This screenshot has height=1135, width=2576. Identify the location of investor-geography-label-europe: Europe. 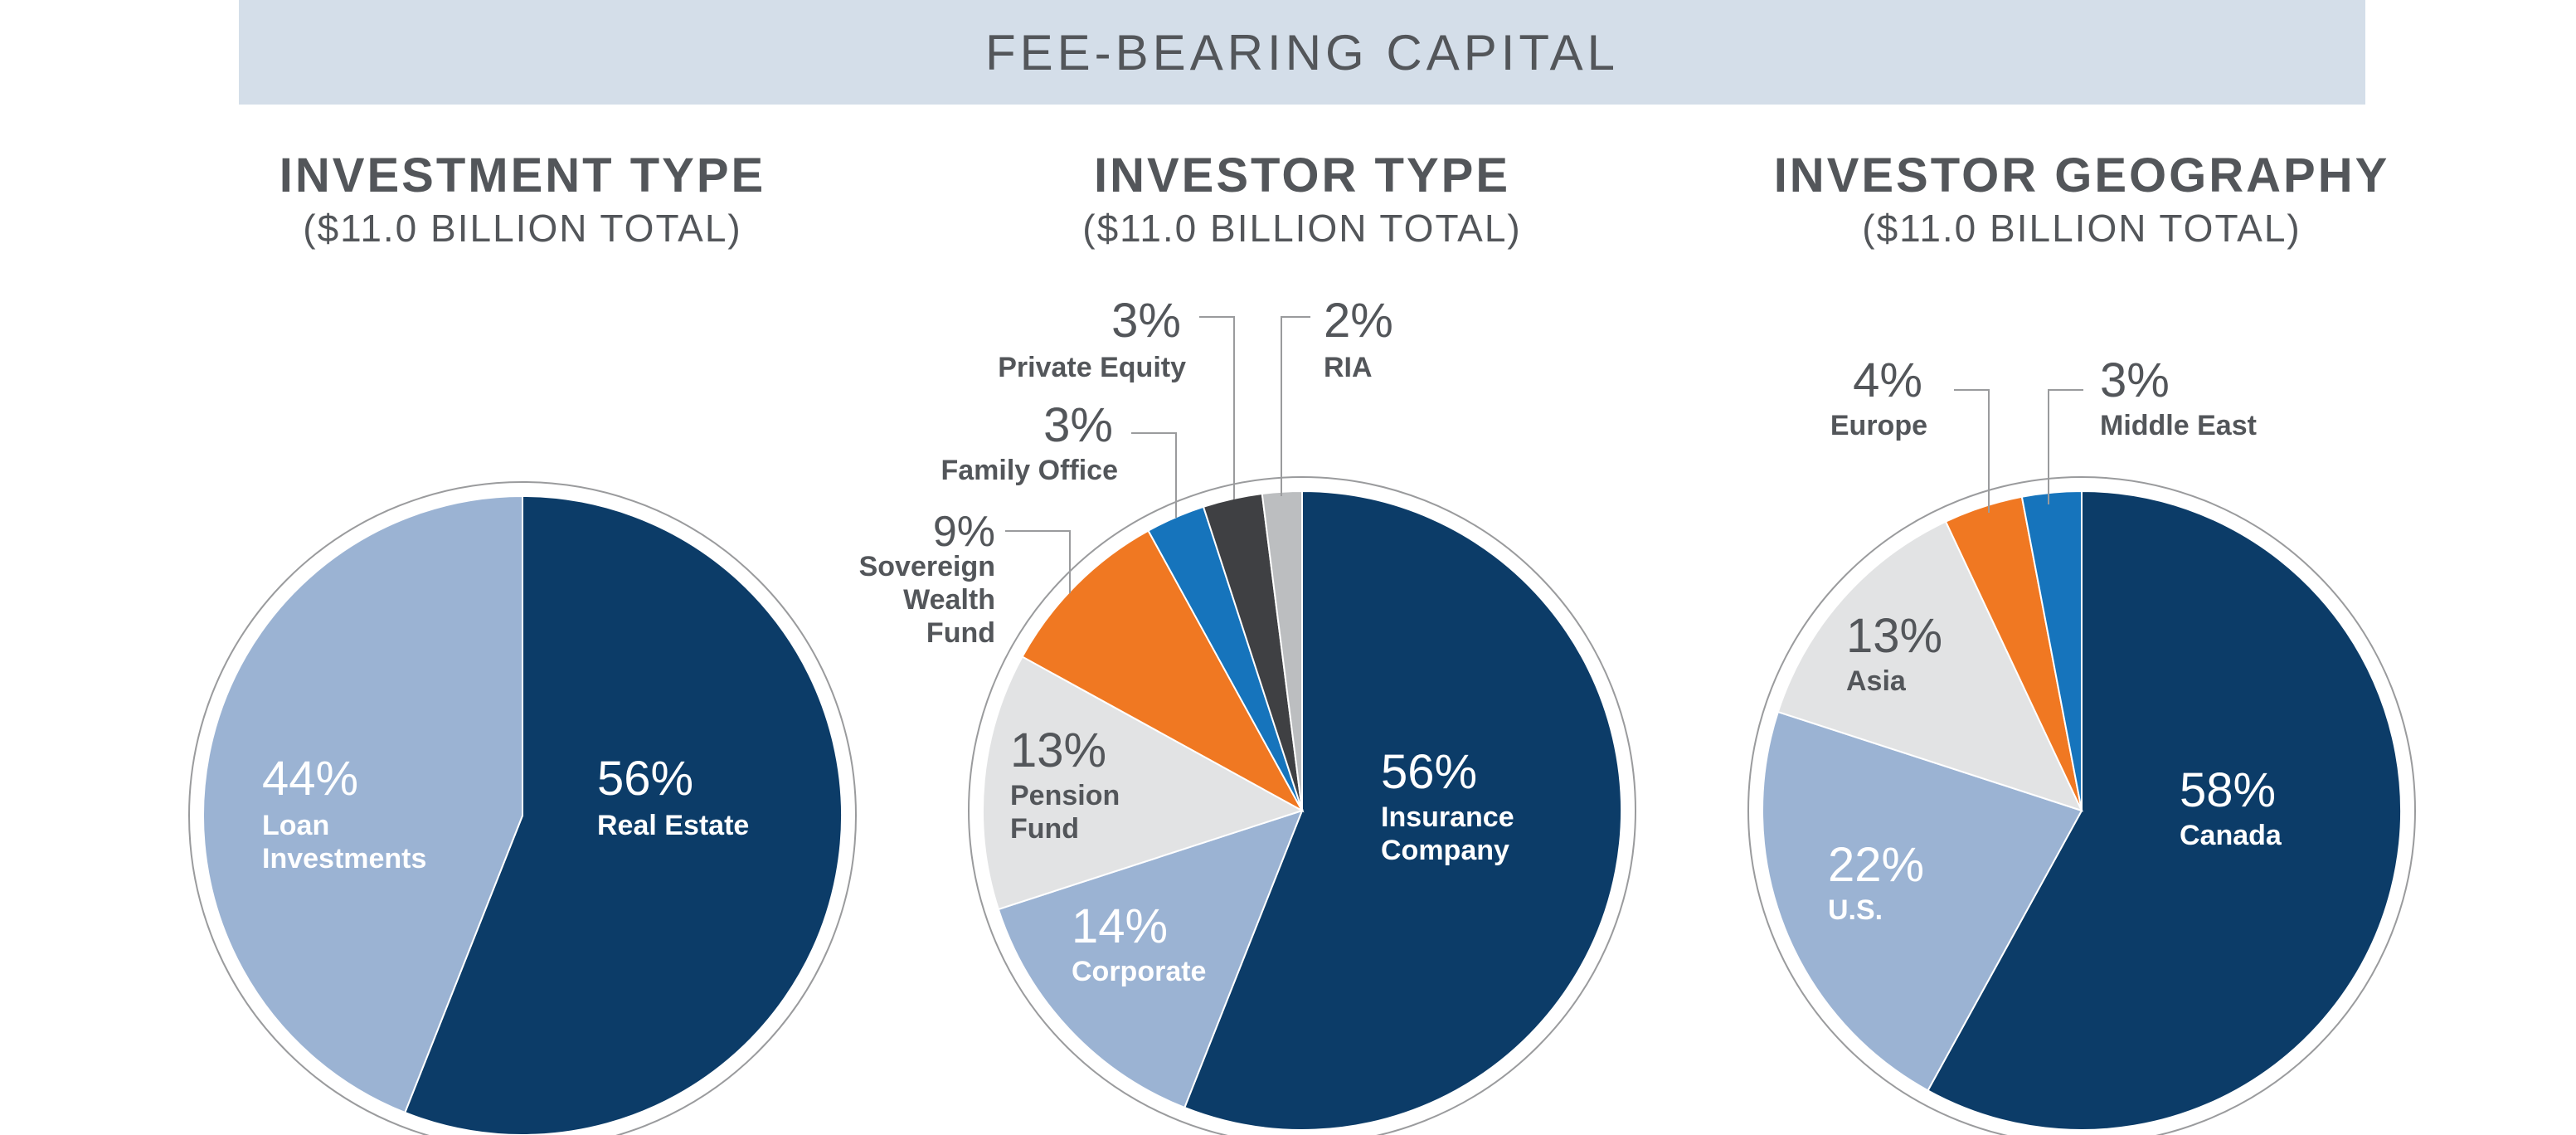
(1878, 426).